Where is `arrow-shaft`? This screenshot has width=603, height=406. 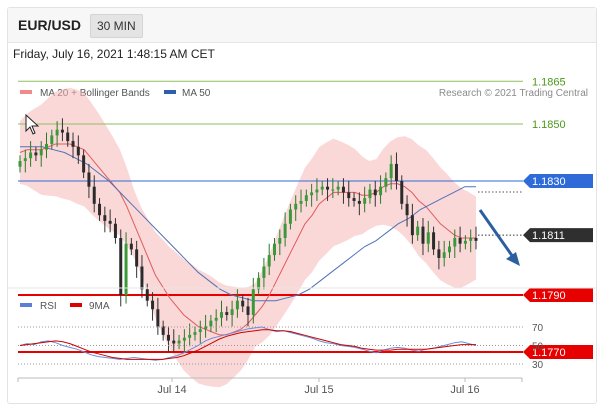
arrow-shaft is located at coordinates (496, 233).